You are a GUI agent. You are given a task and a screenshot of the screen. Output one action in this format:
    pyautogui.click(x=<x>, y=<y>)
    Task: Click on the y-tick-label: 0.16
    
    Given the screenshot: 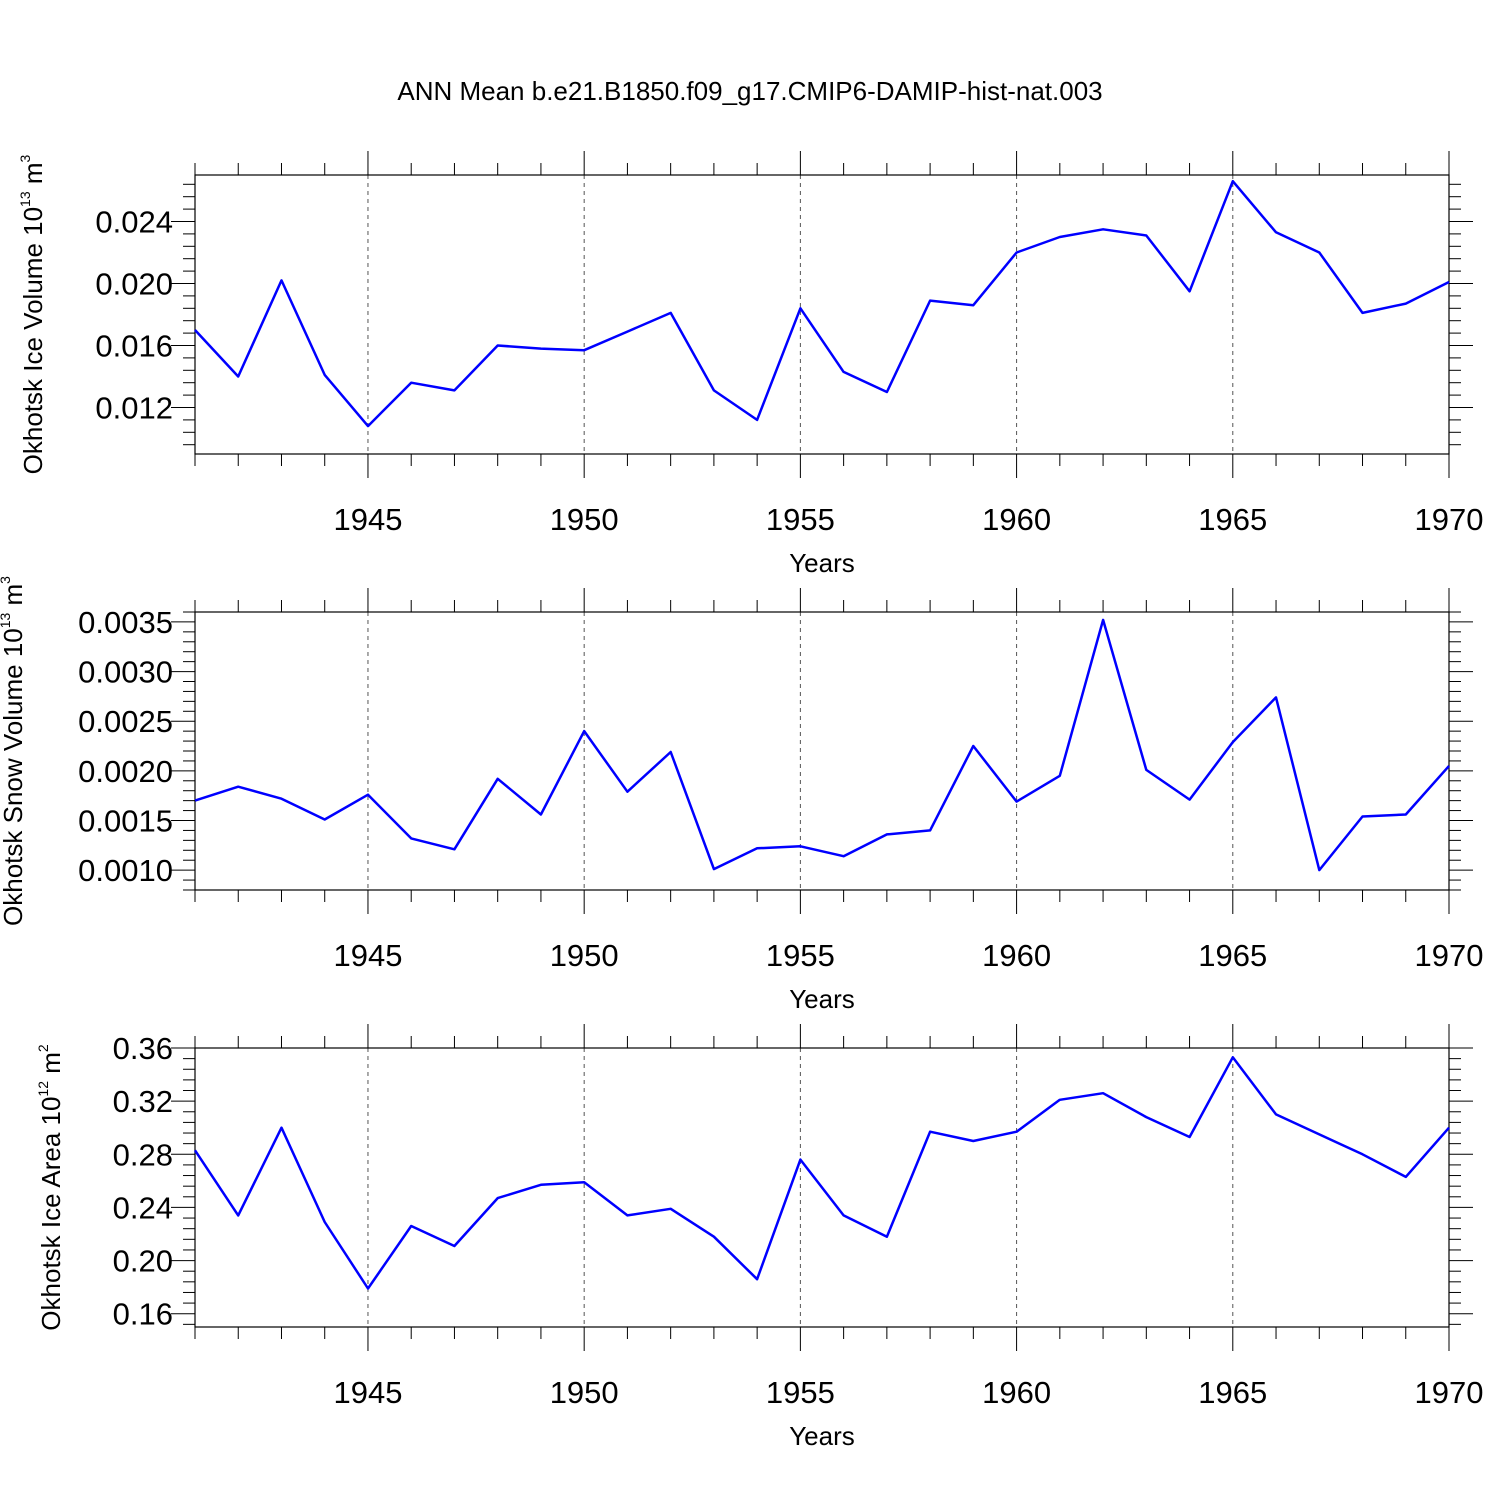 What is the action you would take?
    pyautogui.click(x=143, y=1314)
    